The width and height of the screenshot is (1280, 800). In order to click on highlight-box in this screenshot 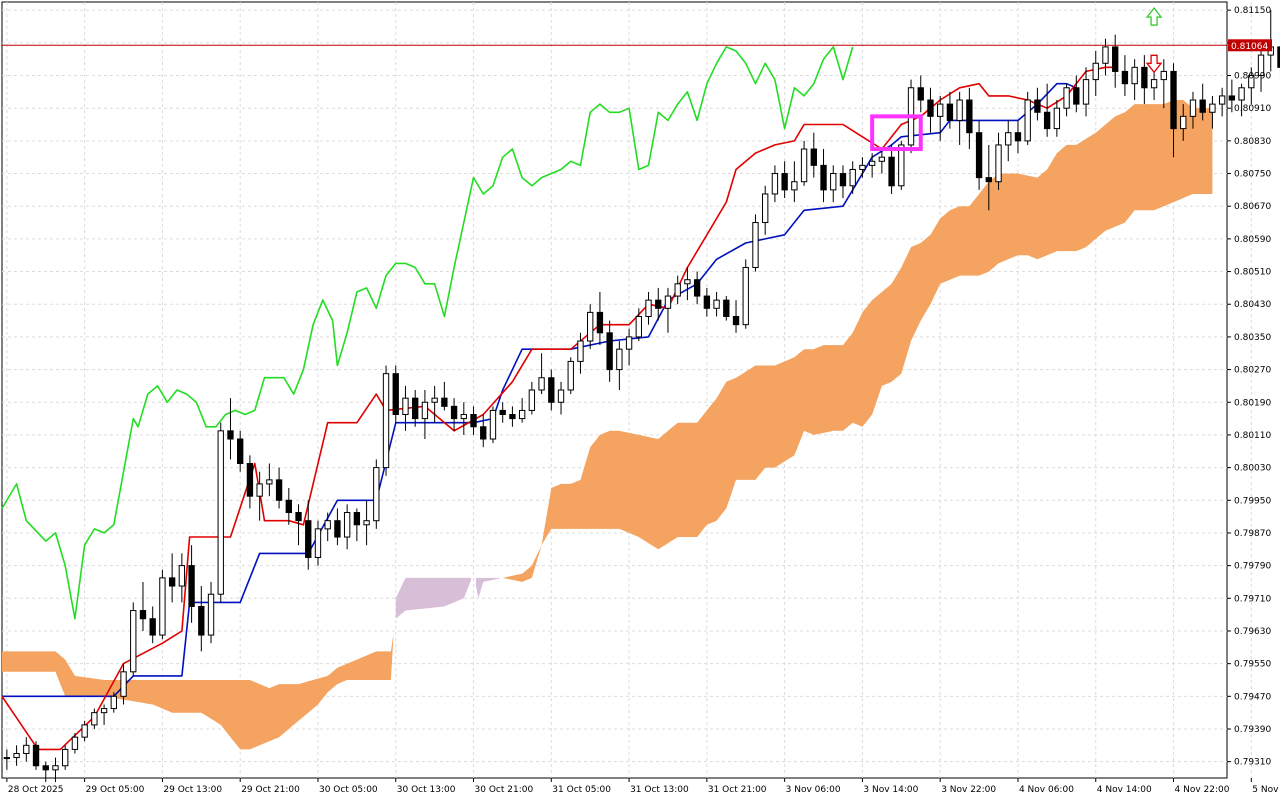, I will do `click(896, 133)`.